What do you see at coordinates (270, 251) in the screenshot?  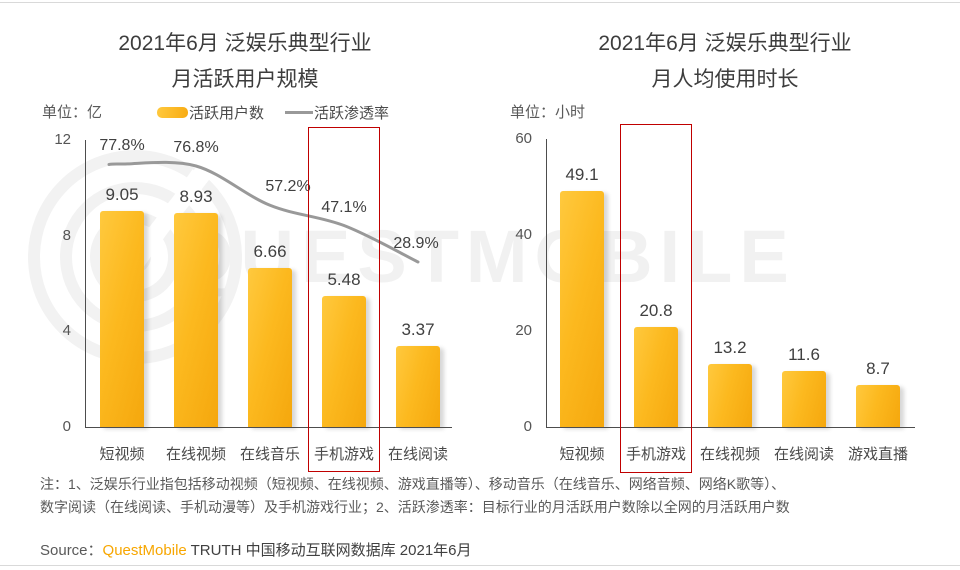 I see `bar-value-label: 6.66` at bounding box center [270, 251].